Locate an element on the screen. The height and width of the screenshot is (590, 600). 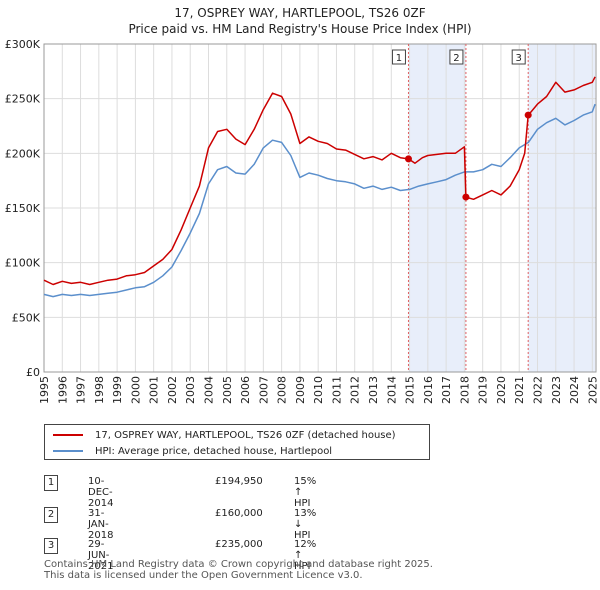
x-tick-label: 2024 is located at coordinates (574, 390).